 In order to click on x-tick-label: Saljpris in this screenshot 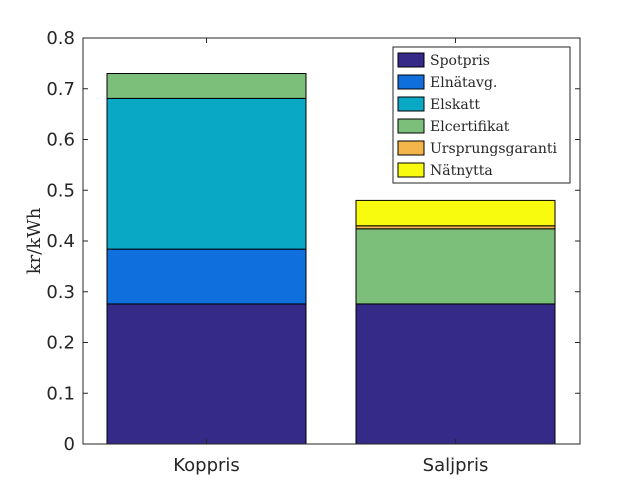, I will do `click(456, 465)`.